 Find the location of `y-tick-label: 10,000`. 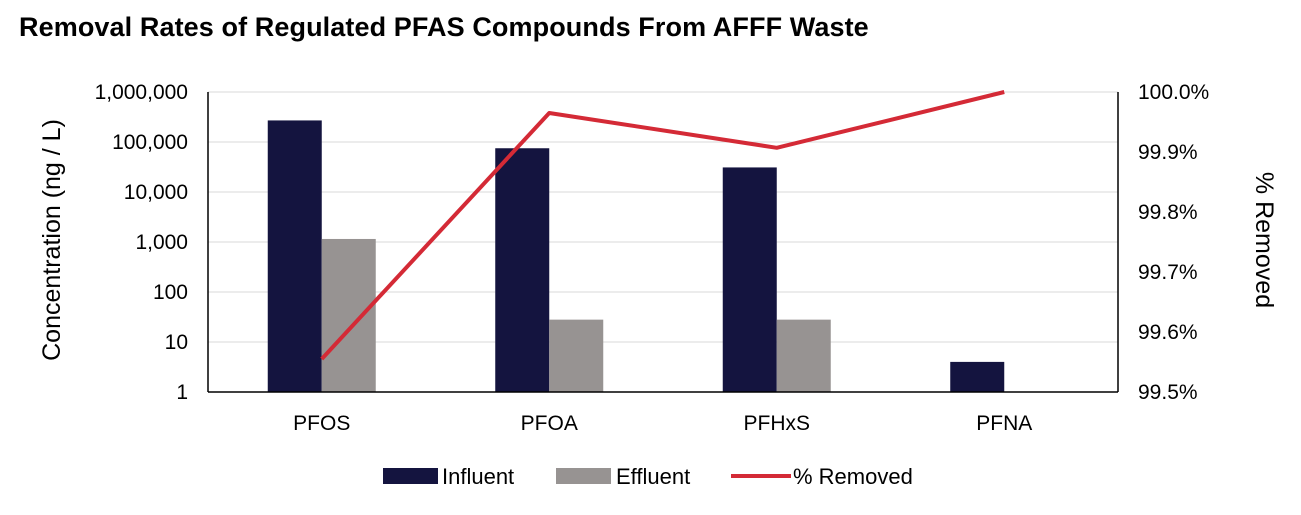

y-tick-label: 10,000 is located at coordinates (156, 192).